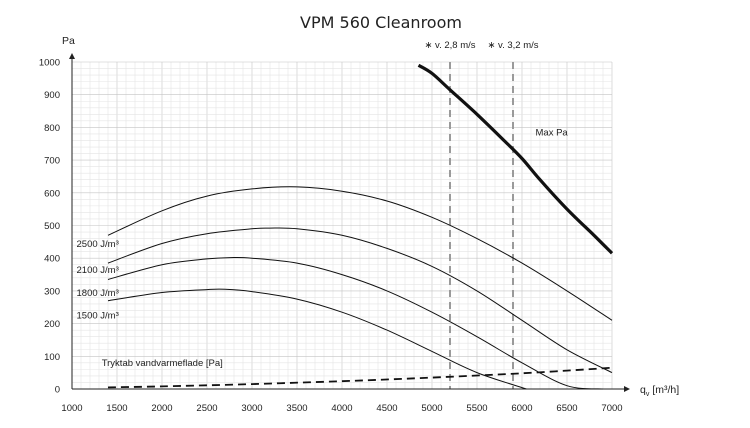 The image size is (750, 428). What do you see at coordinates (431, 408) in the screenshot?
I see `x-tick-label: 5000` at bounding box center [431, 408].